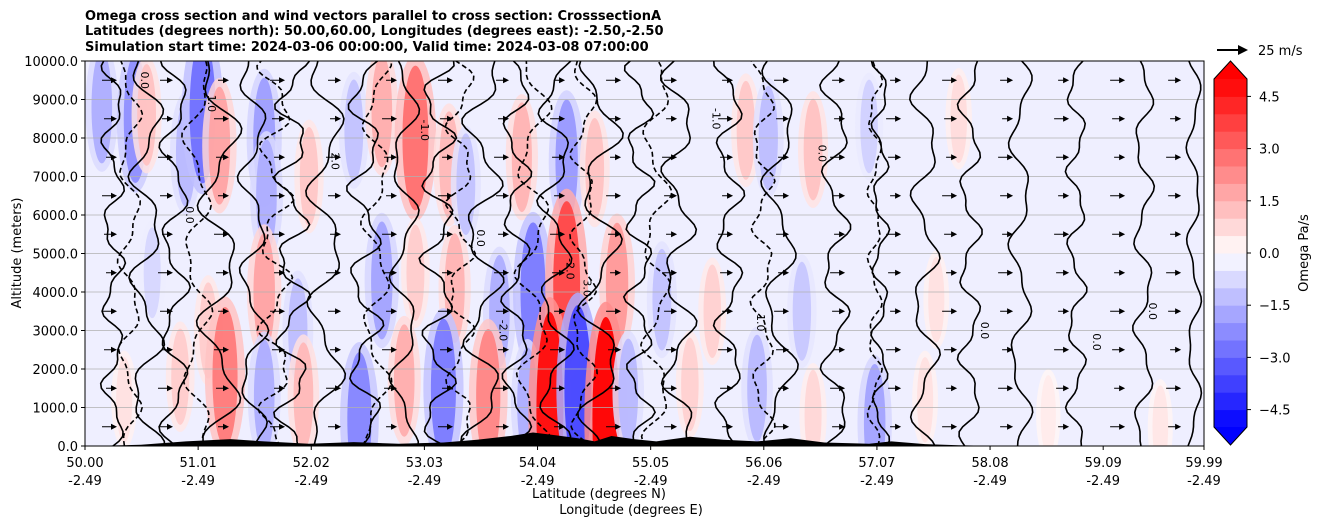 This screenshot has height=526, width=1320. What do you see at coordinates (876, 463) in the screenshot?
I see `x-tick-label-latitude: 57.07` at bounding box center [876, 463].